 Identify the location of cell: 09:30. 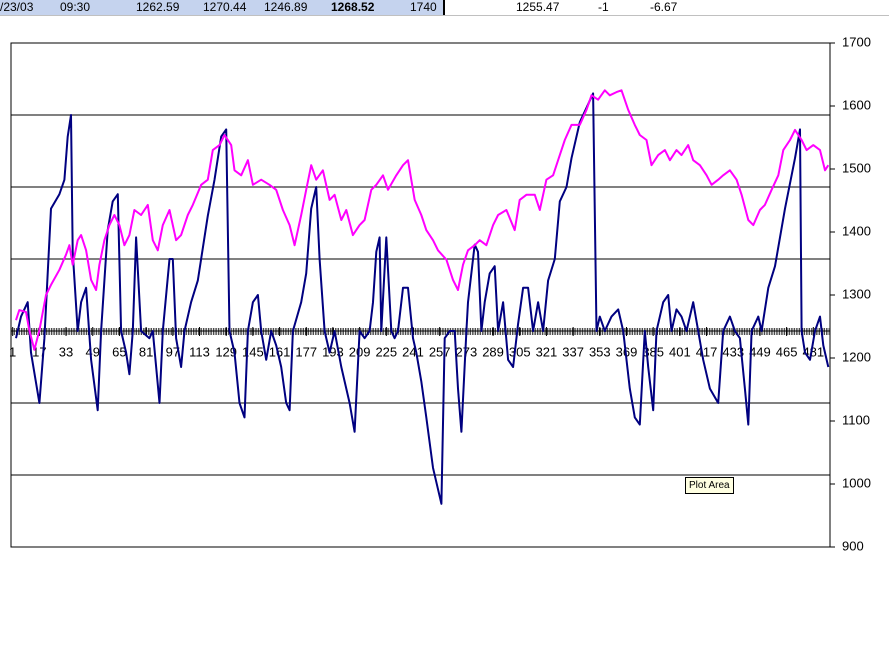
(75, 7).